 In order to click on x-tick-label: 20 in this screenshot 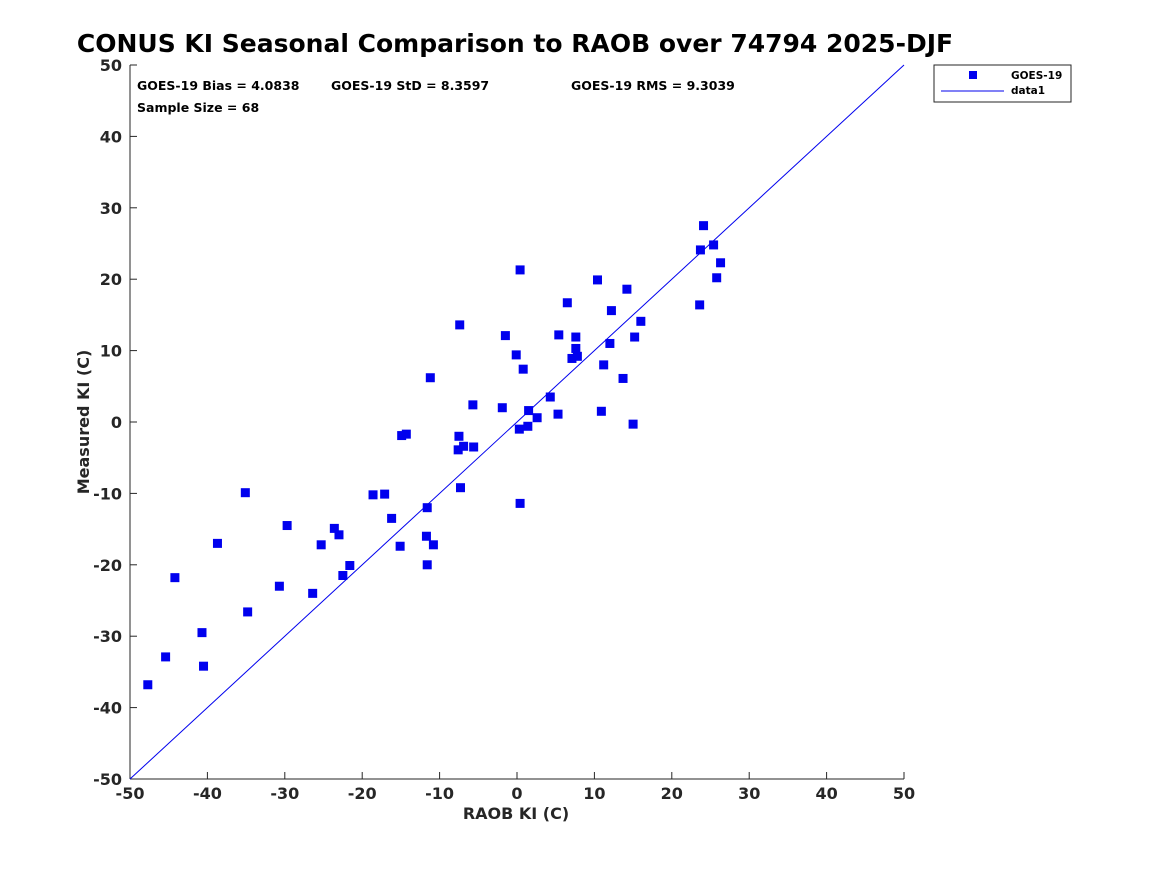, I will do `click(672, 793)`.